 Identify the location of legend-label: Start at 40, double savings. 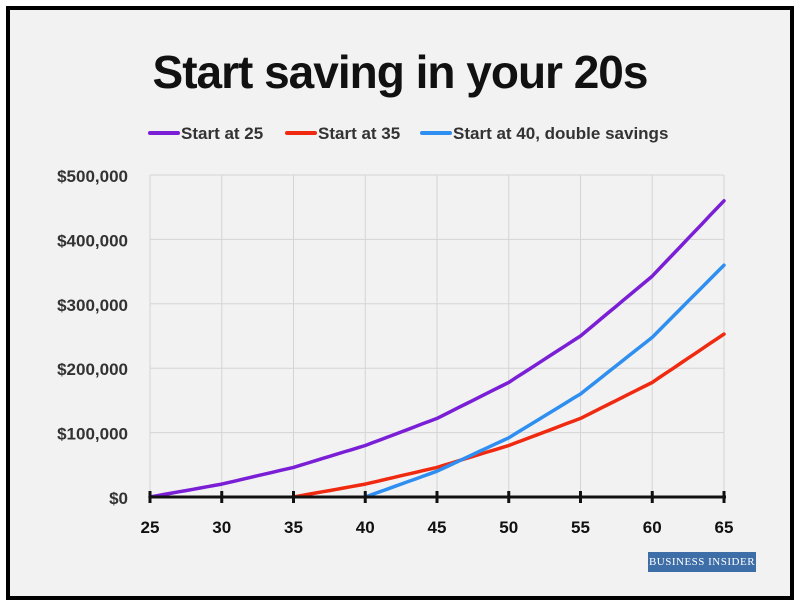
(560, 133).